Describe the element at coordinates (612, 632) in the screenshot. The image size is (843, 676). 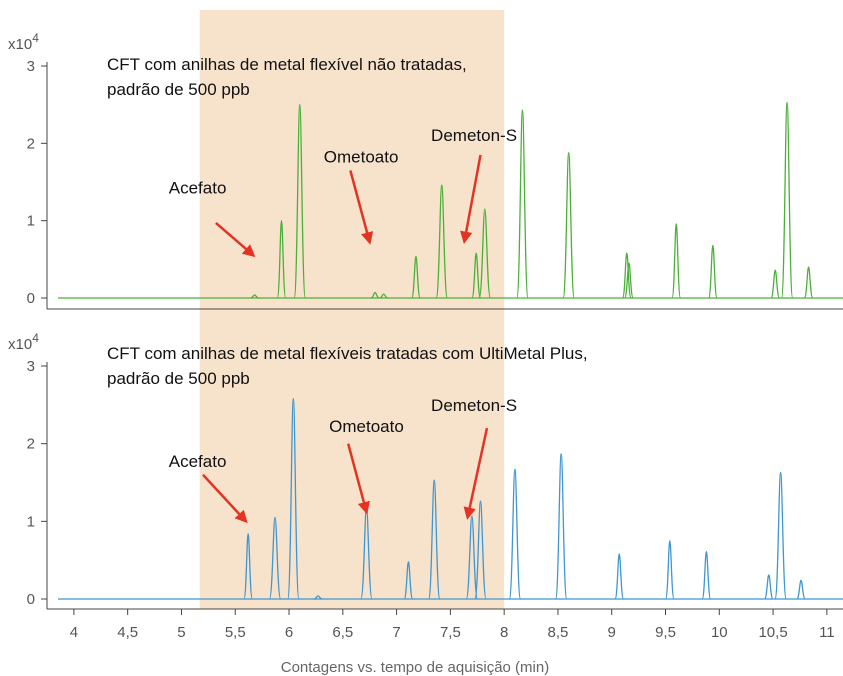
I see `x-tick-label: 9` at that location.